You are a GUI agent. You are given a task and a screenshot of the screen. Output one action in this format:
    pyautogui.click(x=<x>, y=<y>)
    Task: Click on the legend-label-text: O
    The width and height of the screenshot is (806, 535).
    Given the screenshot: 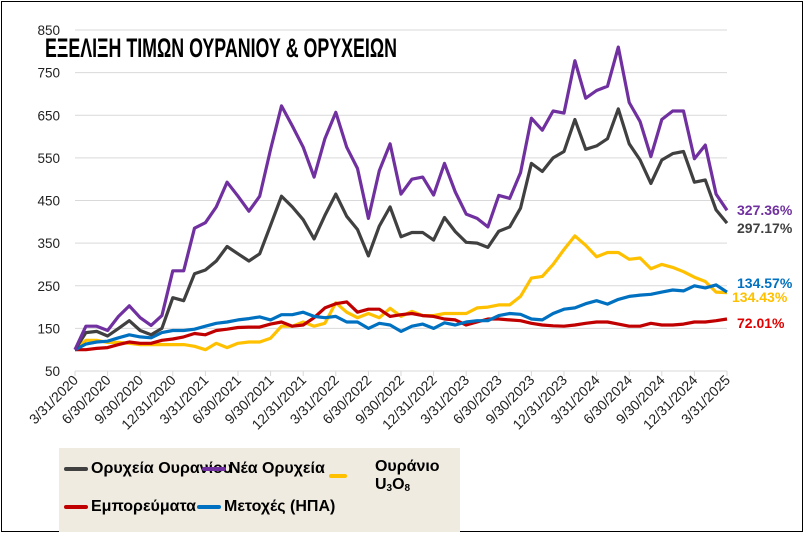 What is the action you would take?
    pyautogui.click(x=398, y=484)
    